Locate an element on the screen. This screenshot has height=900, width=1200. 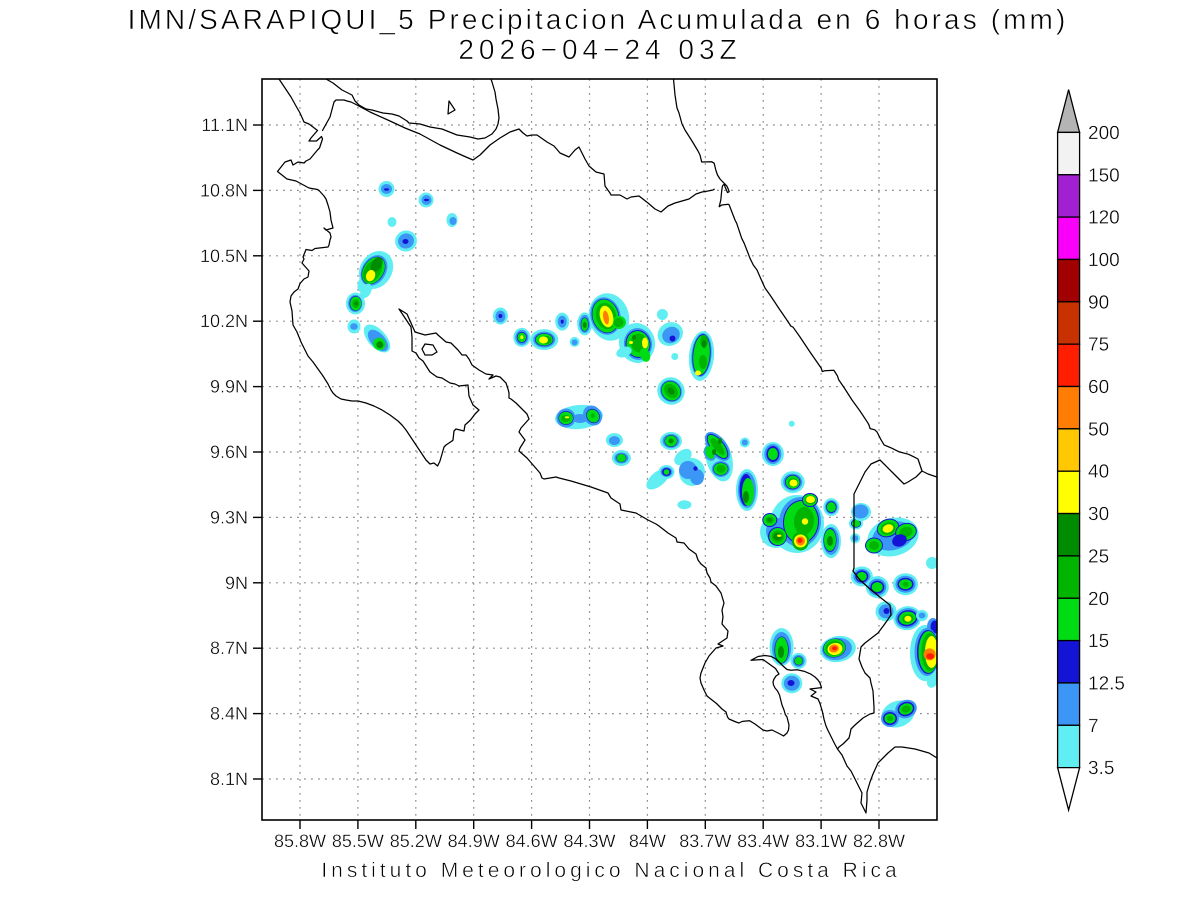
svg-text: 85.2W is located at coordinates (416, 841).